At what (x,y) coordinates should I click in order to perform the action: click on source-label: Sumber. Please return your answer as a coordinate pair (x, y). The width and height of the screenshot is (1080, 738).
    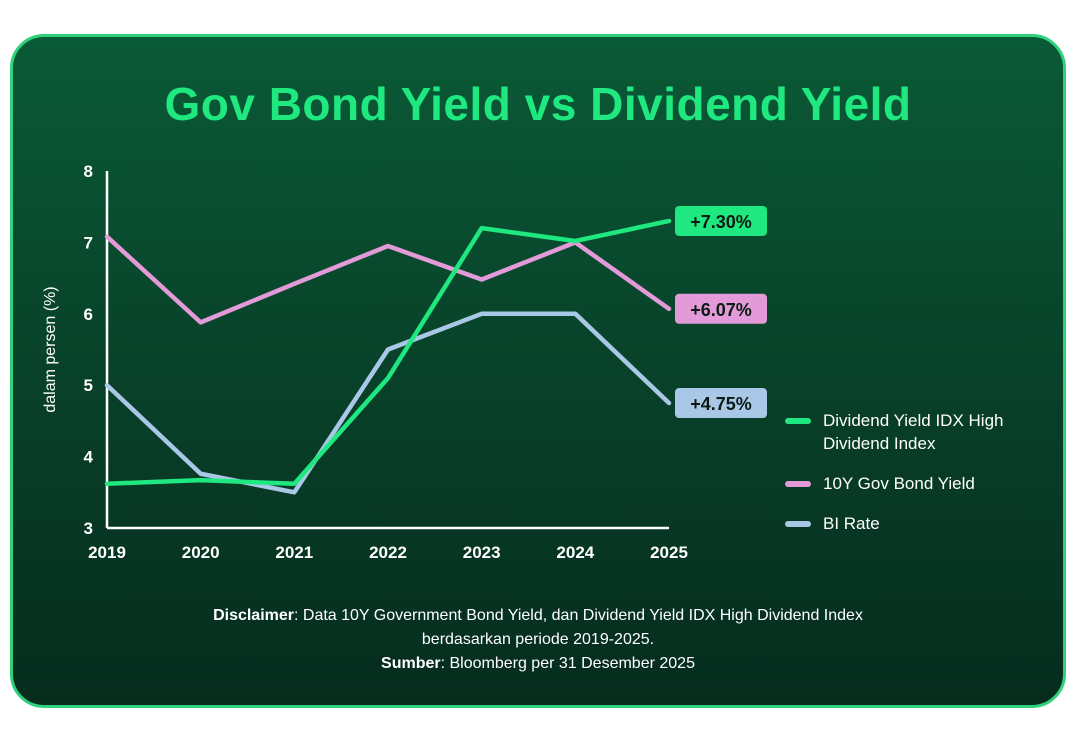
    Looking at the image, I should click on (411, 663).